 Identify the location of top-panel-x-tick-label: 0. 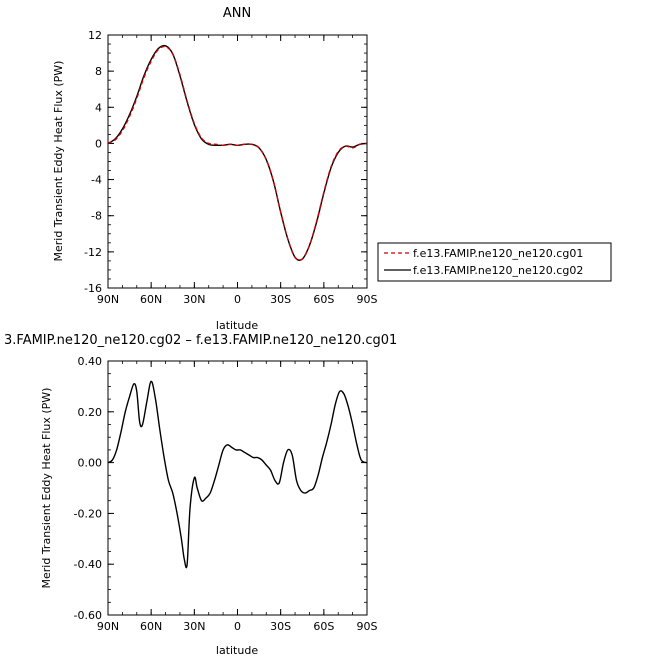
(237, 299).